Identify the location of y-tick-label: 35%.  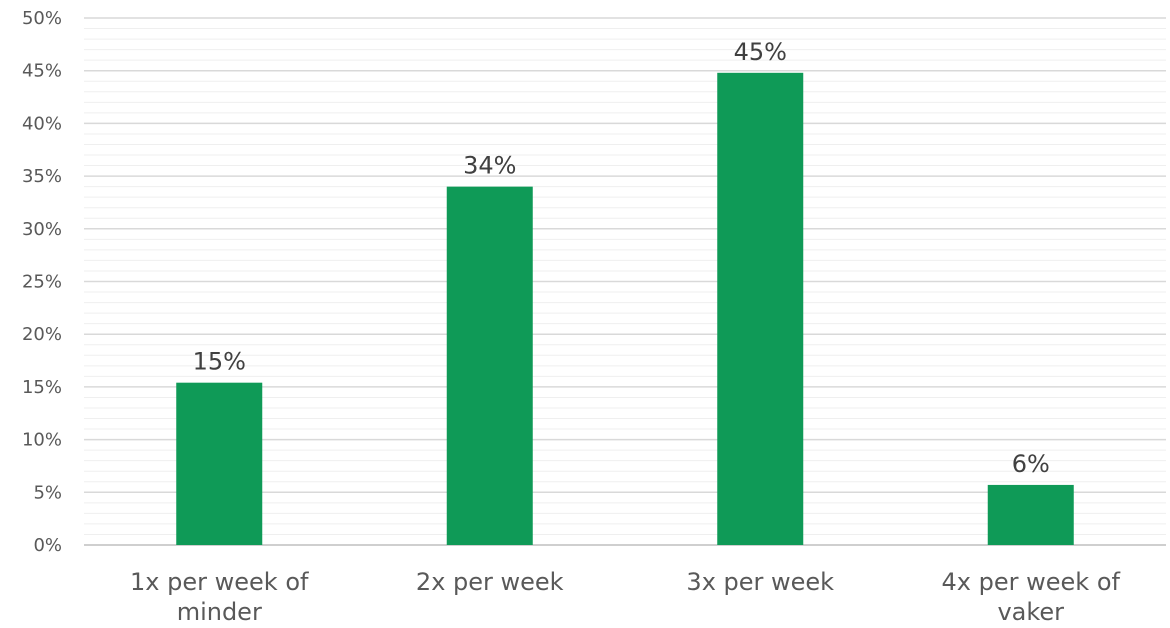
(42, 176).